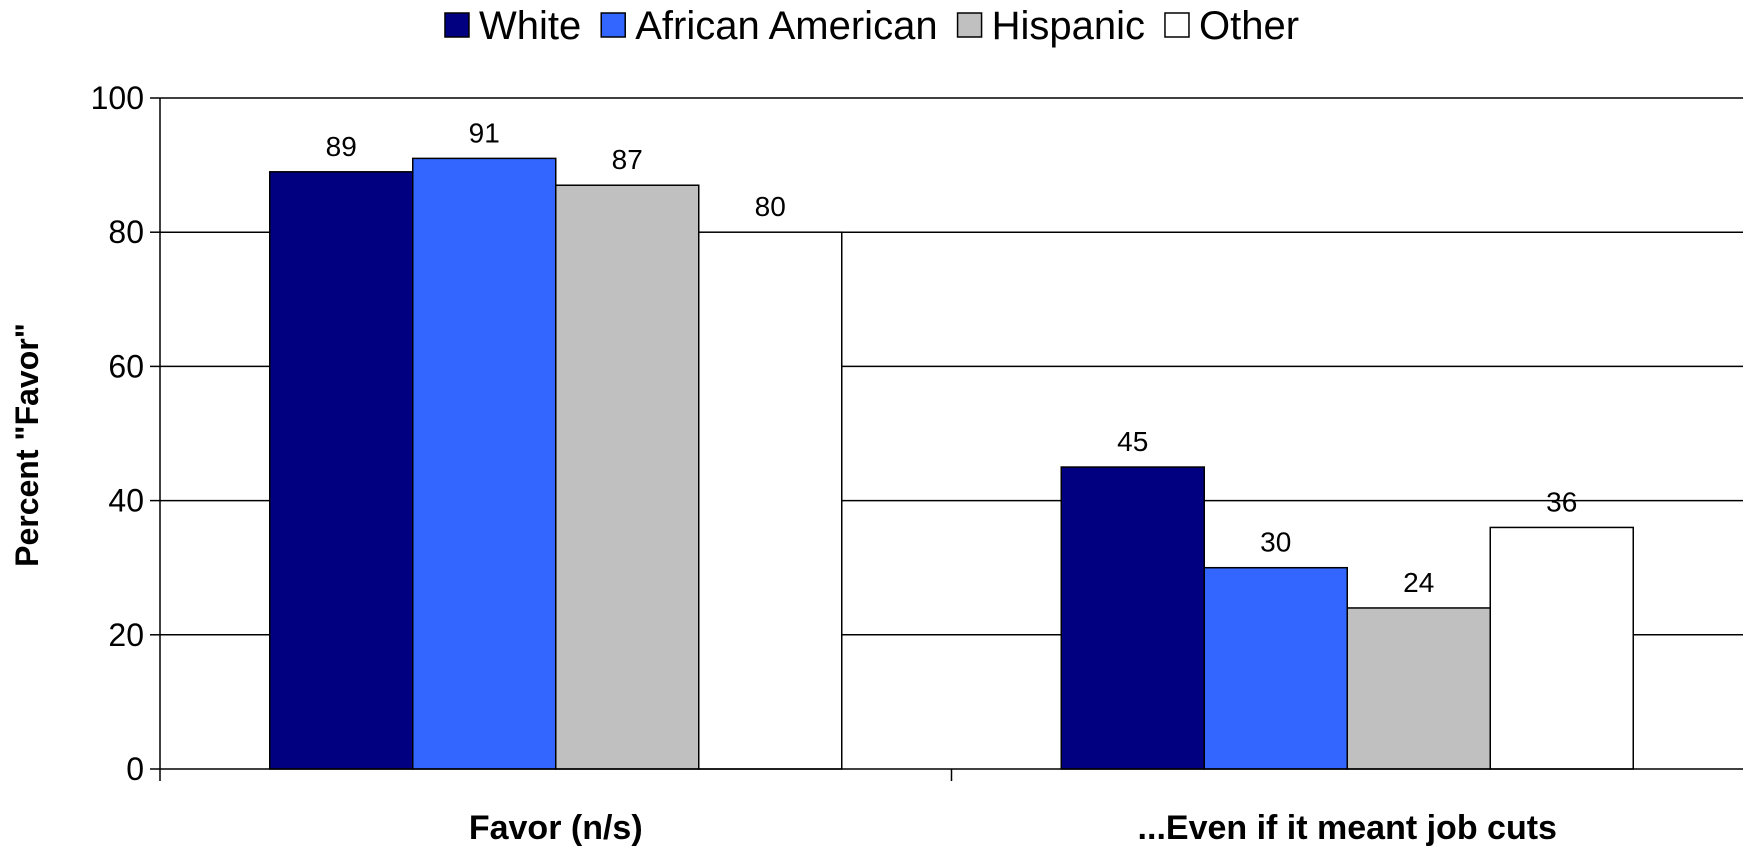  I want to click on data-label: 87, so click(627, 159).